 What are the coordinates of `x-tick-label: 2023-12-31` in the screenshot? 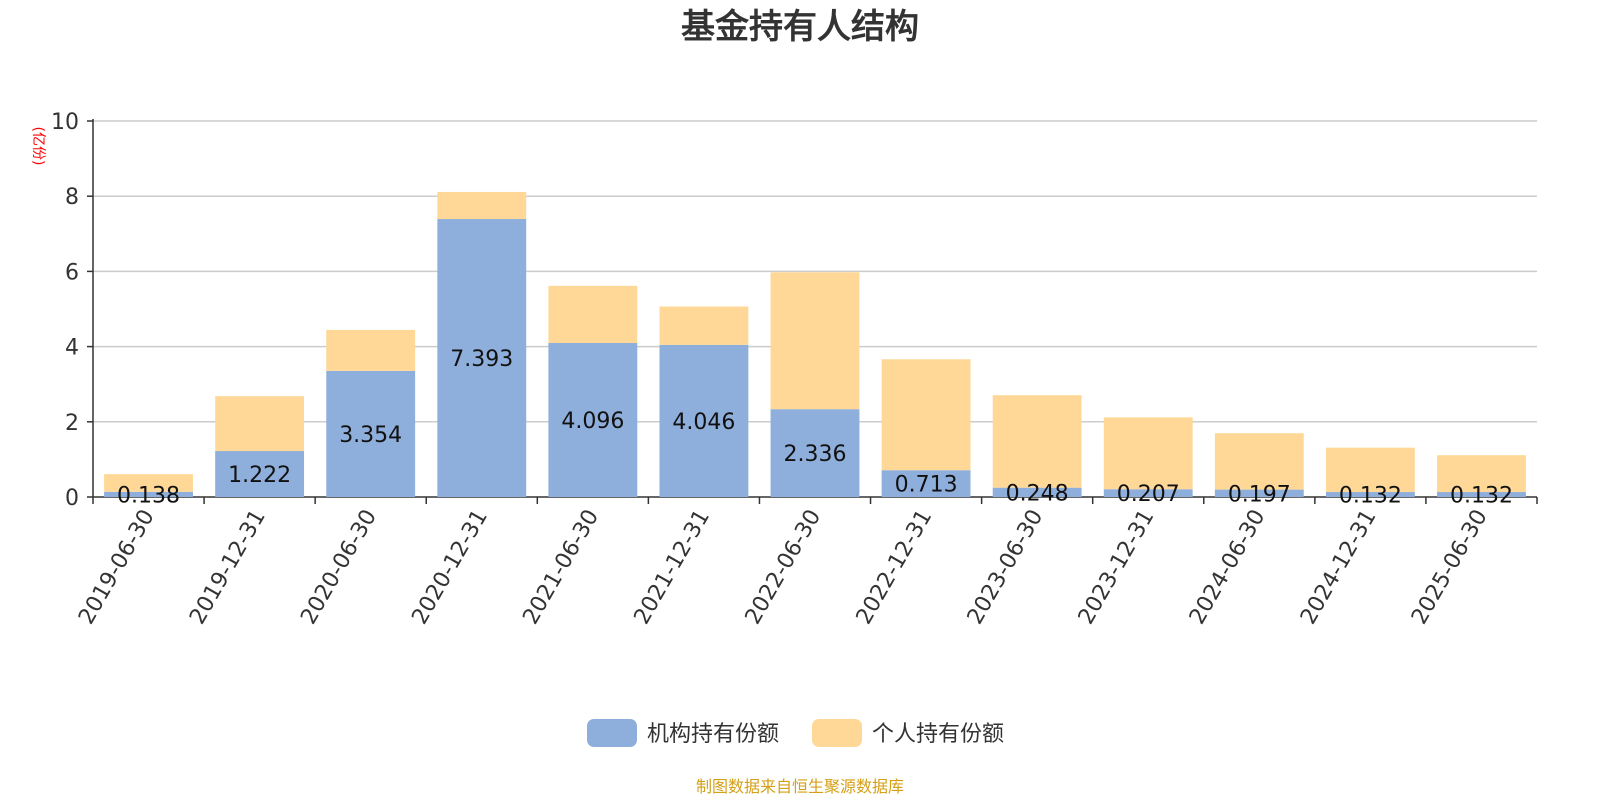 It's located at (1117, 567).